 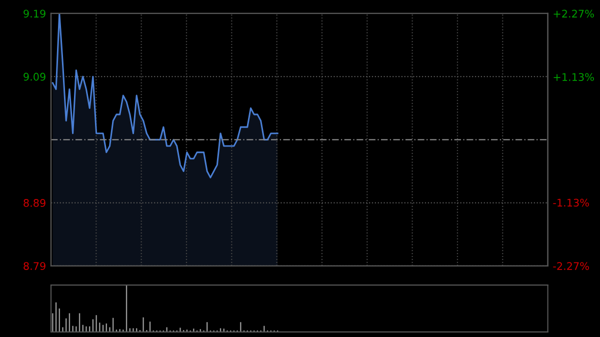 I want to click on y2-tick-label: +2.27%, so click(x=574, y=14).